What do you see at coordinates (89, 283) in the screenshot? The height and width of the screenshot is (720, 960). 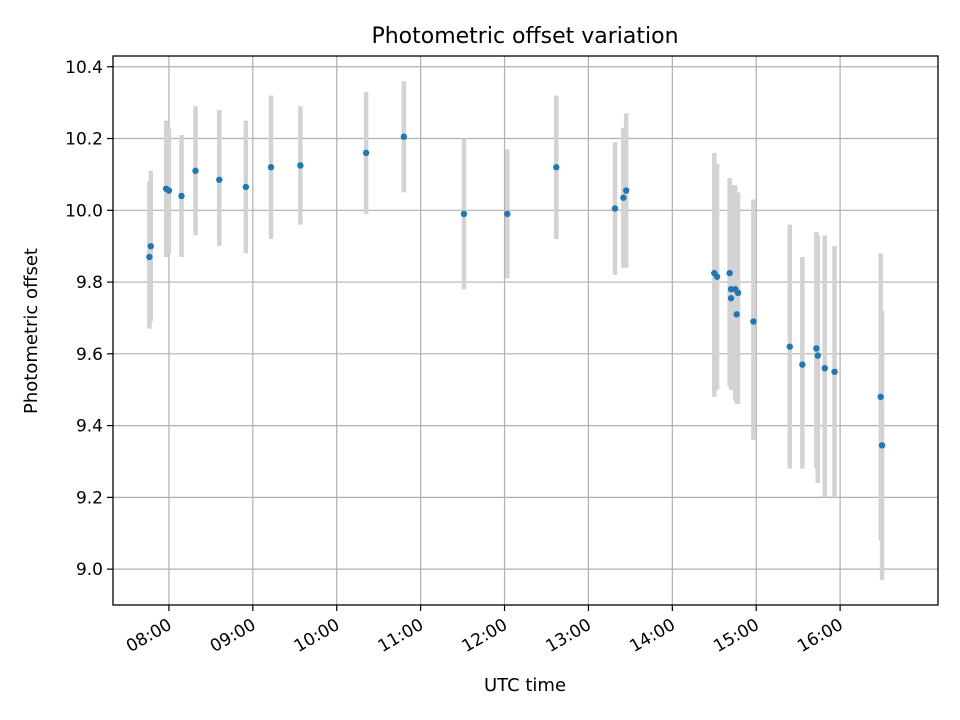 I see `y-tick-label: 9.8` at bounding box center [89, 283].